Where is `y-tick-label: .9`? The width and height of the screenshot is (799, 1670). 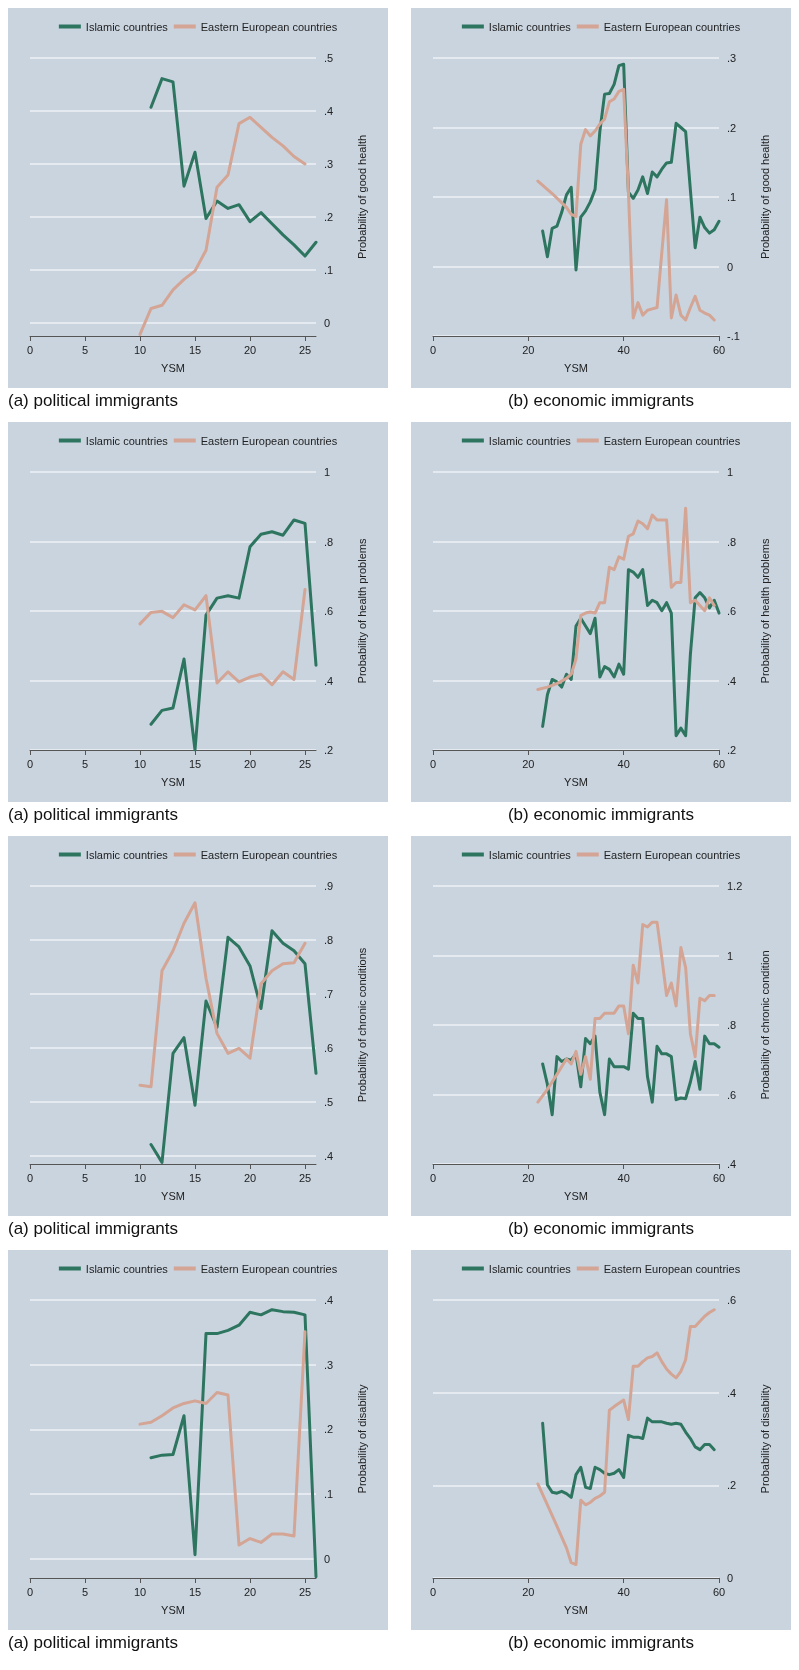
y-tick-label: .9 is located at coordinates (329, 886).